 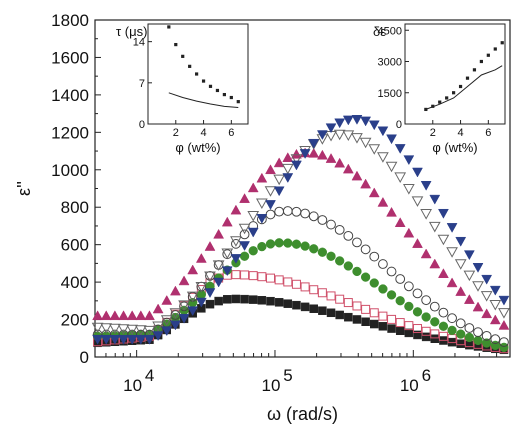 What do you see at coordinates (302, 414) in the screenshot?
I see `x-axis-label: ω (rad/s)` at bounding box center [302, 414].